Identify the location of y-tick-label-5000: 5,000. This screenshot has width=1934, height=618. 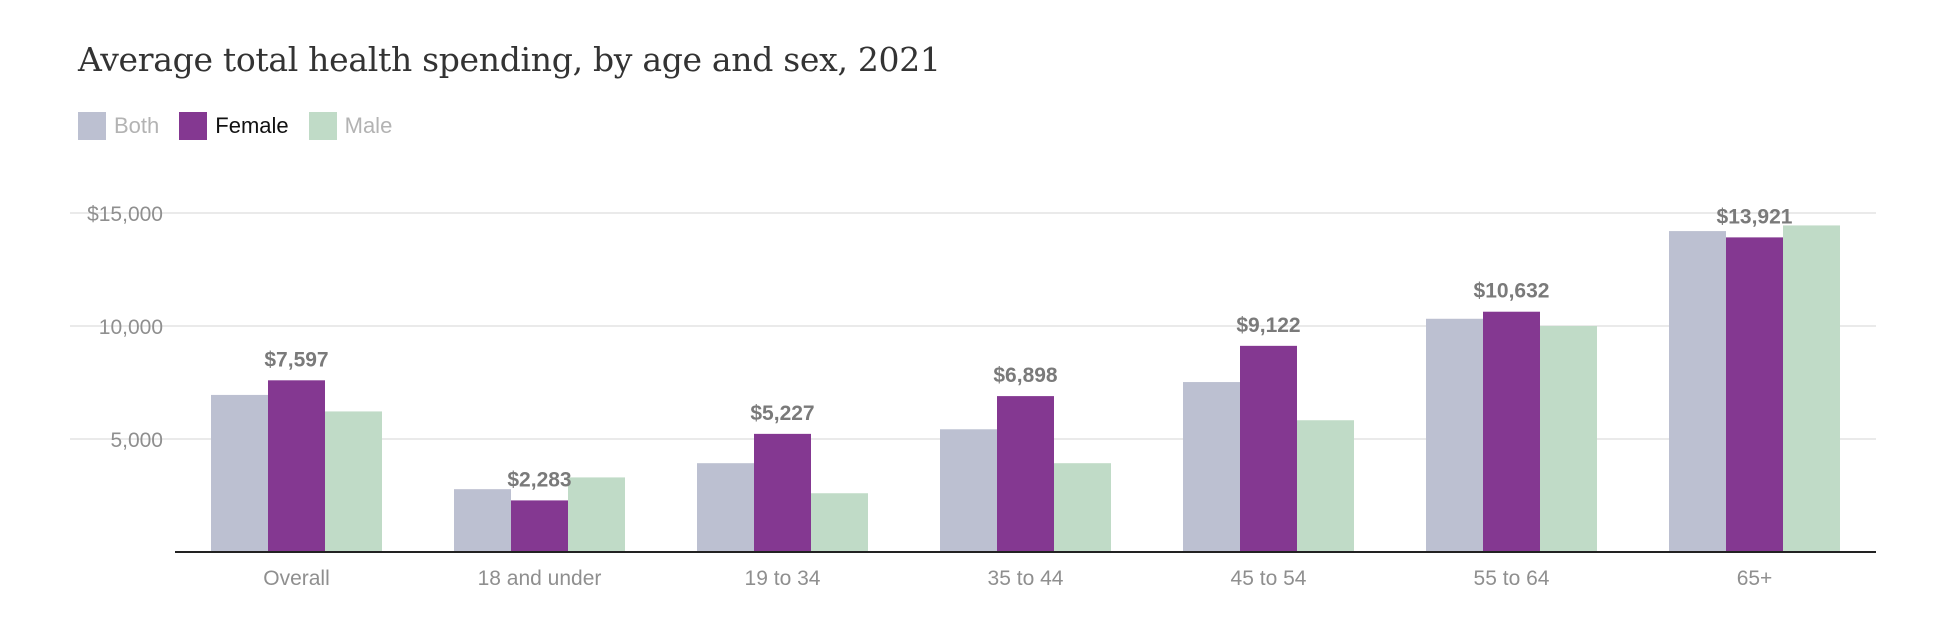
(136, 440).